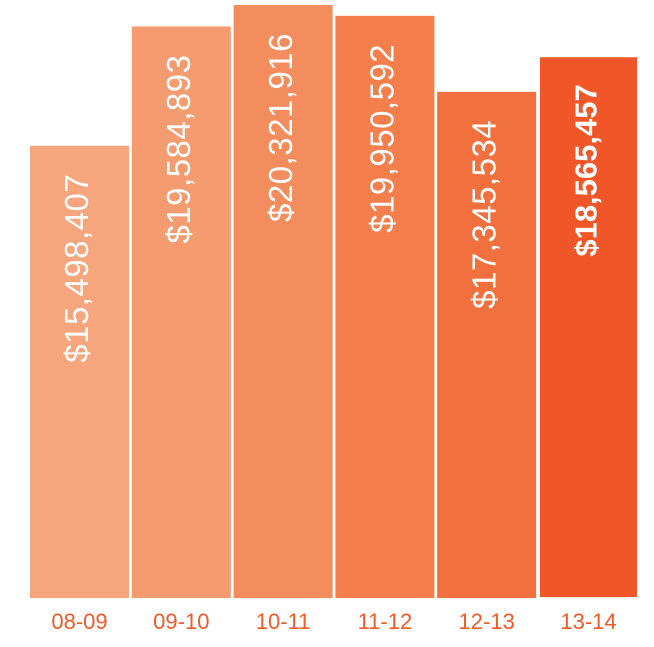  What do you see at coordinates (588, 621) in the screenshot?
I see `x-tick-label: 13-14` at bounding box center [588, 621].